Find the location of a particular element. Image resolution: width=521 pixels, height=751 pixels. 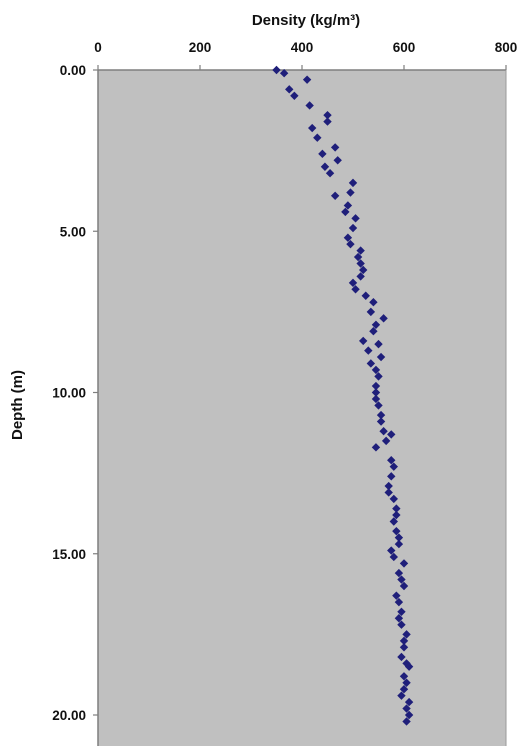

x-tick-label: 600 is located at coordinates (404, 47).